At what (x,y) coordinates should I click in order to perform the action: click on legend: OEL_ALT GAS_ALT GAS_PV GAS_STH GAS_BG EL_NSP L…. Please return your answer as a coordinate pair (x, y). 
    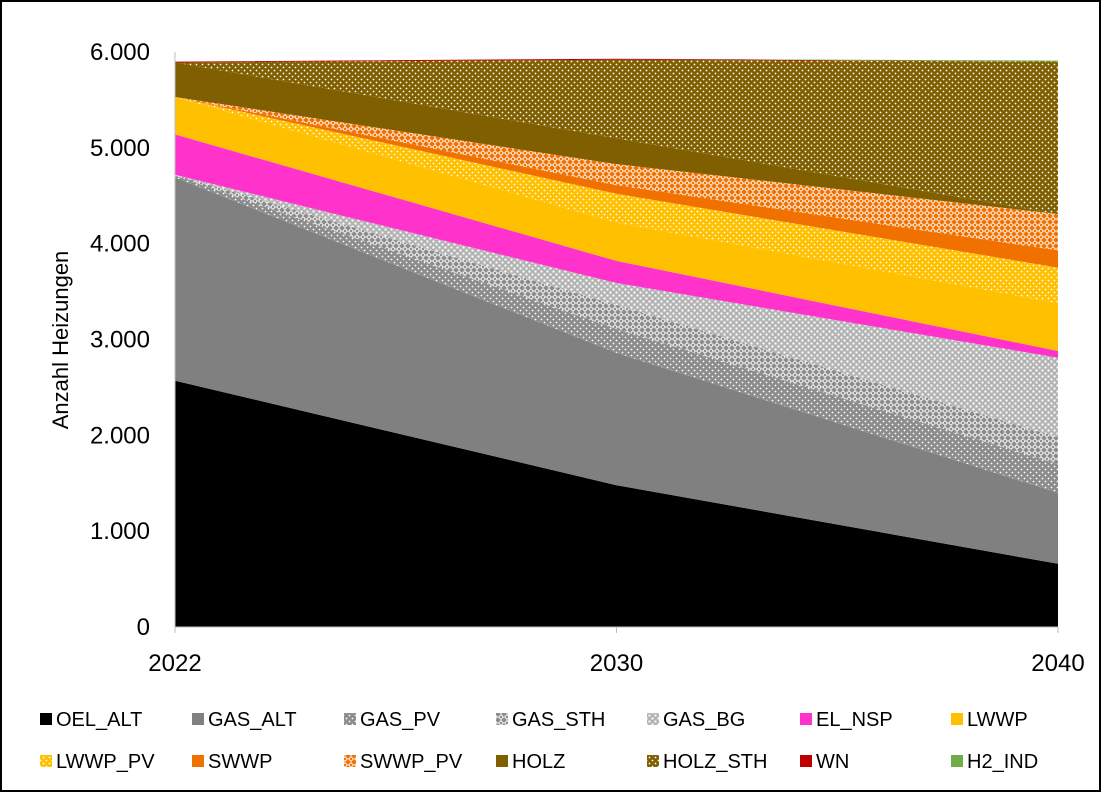
    Looking at the image, I should click on (539, 741).